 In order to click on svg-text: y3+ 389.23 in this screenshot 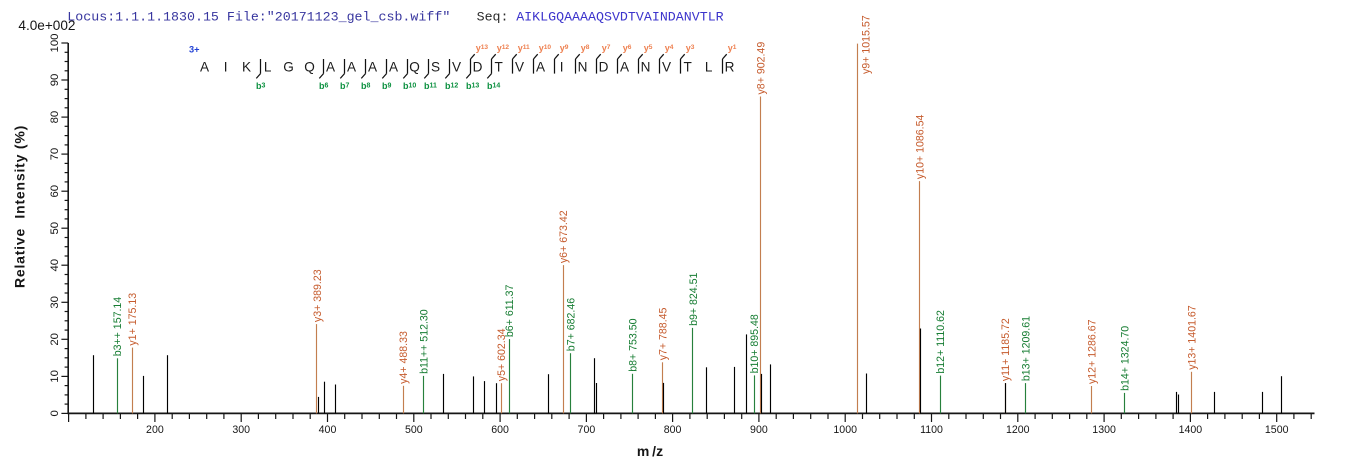, I will do `click(318, 295)`.